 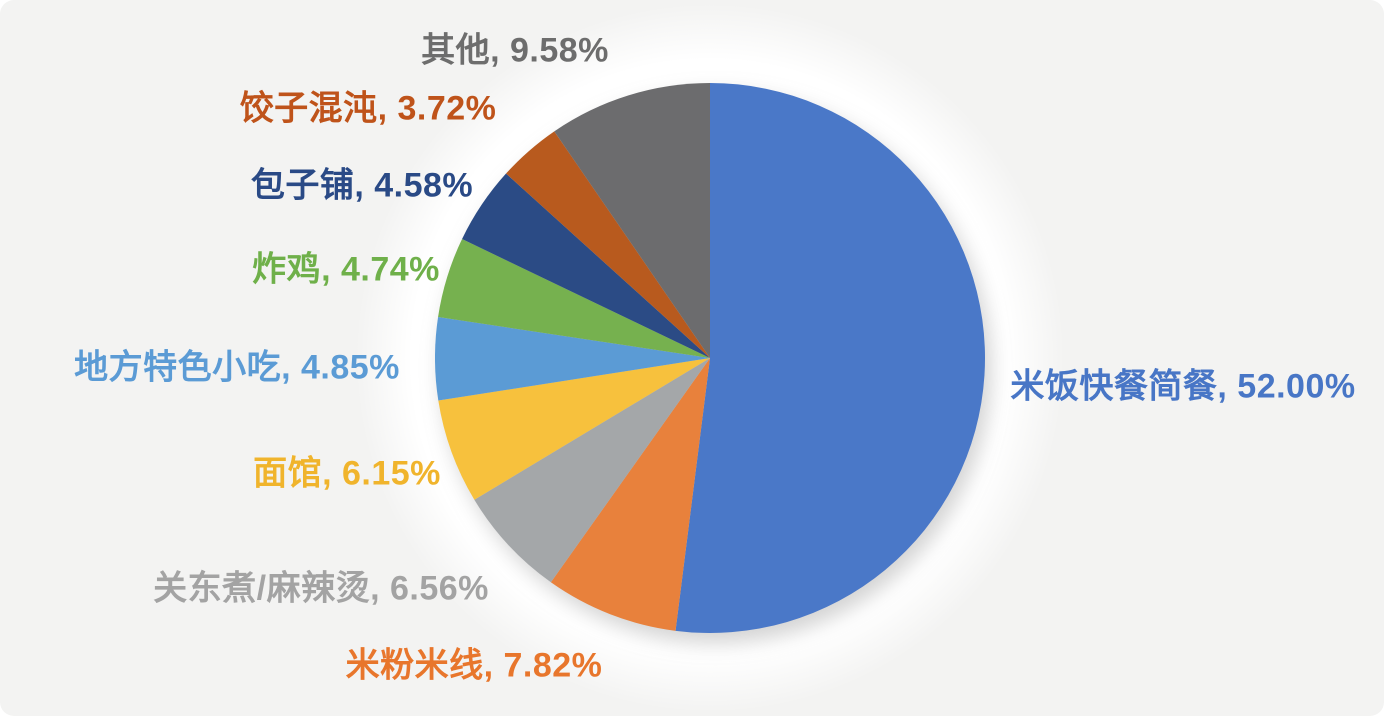 What do you see at coordinates (346, 269) in the screenshot?
I see `slice-label-fried-chicken: 炸鸡, 4.74%` at bounding box center [346, 269].